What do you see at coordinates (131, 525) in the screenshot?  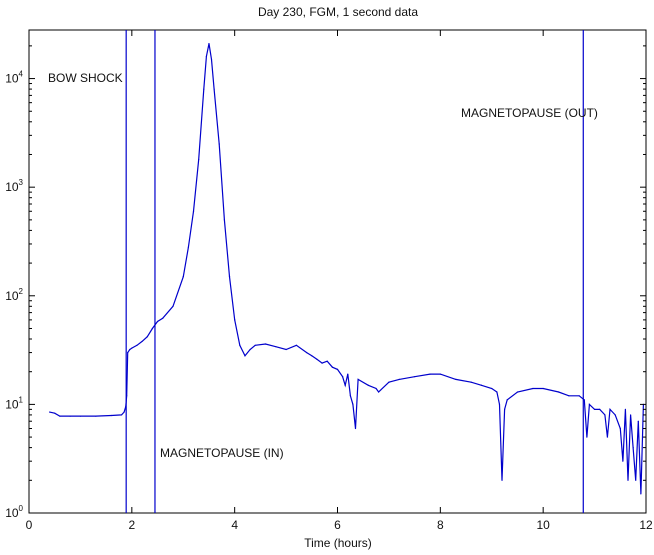 I see `x-tick-label: 2` at bounding box center [131, 525].